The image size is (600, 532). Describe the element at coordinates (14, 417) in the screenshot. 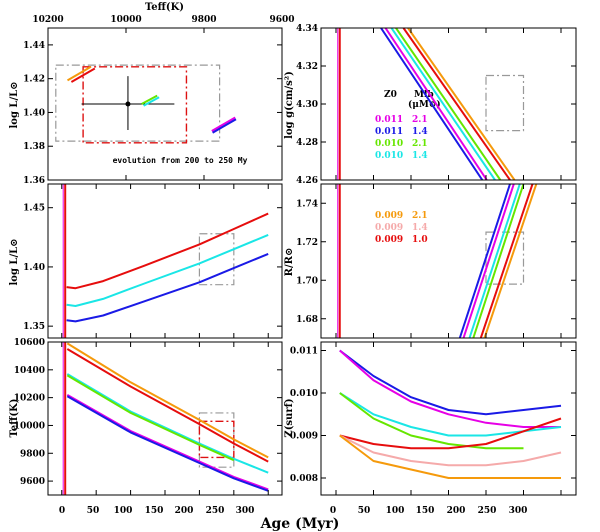

I see `panel-teff-ylabel: Teff(K)` at that location.